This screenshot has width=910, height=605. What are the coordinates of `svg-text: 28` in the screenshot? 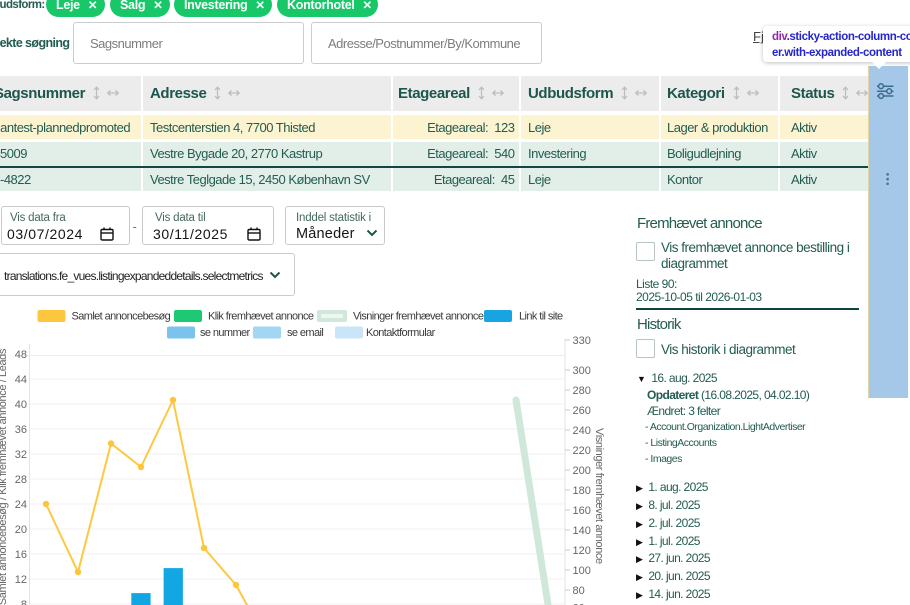 It's located at (21, 480).